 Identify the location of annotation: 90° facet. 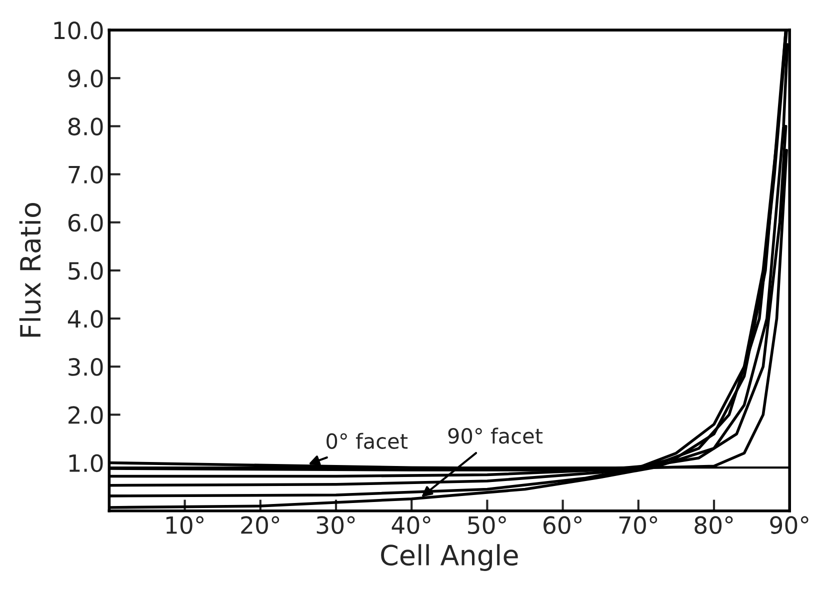
(495, 436).